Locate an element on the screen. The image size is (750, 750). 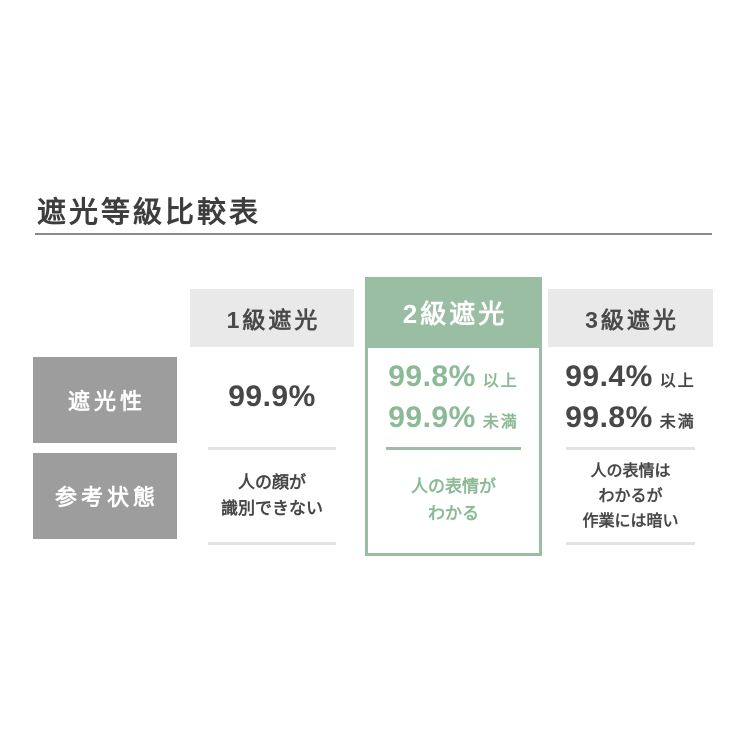
column-header-label: 2級遮光 is located at coordinates (455, 314).